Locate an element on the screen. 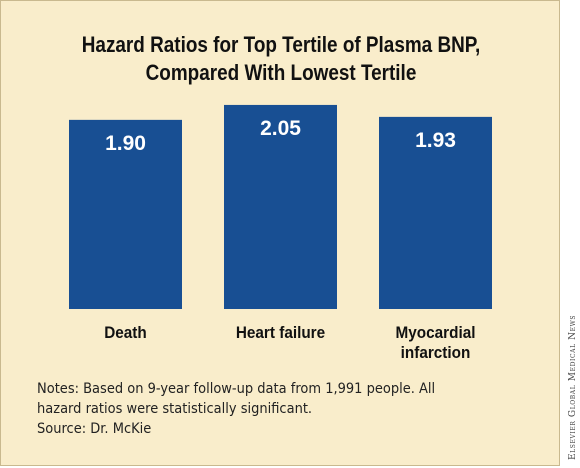 Image resolution: width=580 pixels, height=468 pixels. bar-value-label-3: 1.93 is located at coordinates (435, 140).